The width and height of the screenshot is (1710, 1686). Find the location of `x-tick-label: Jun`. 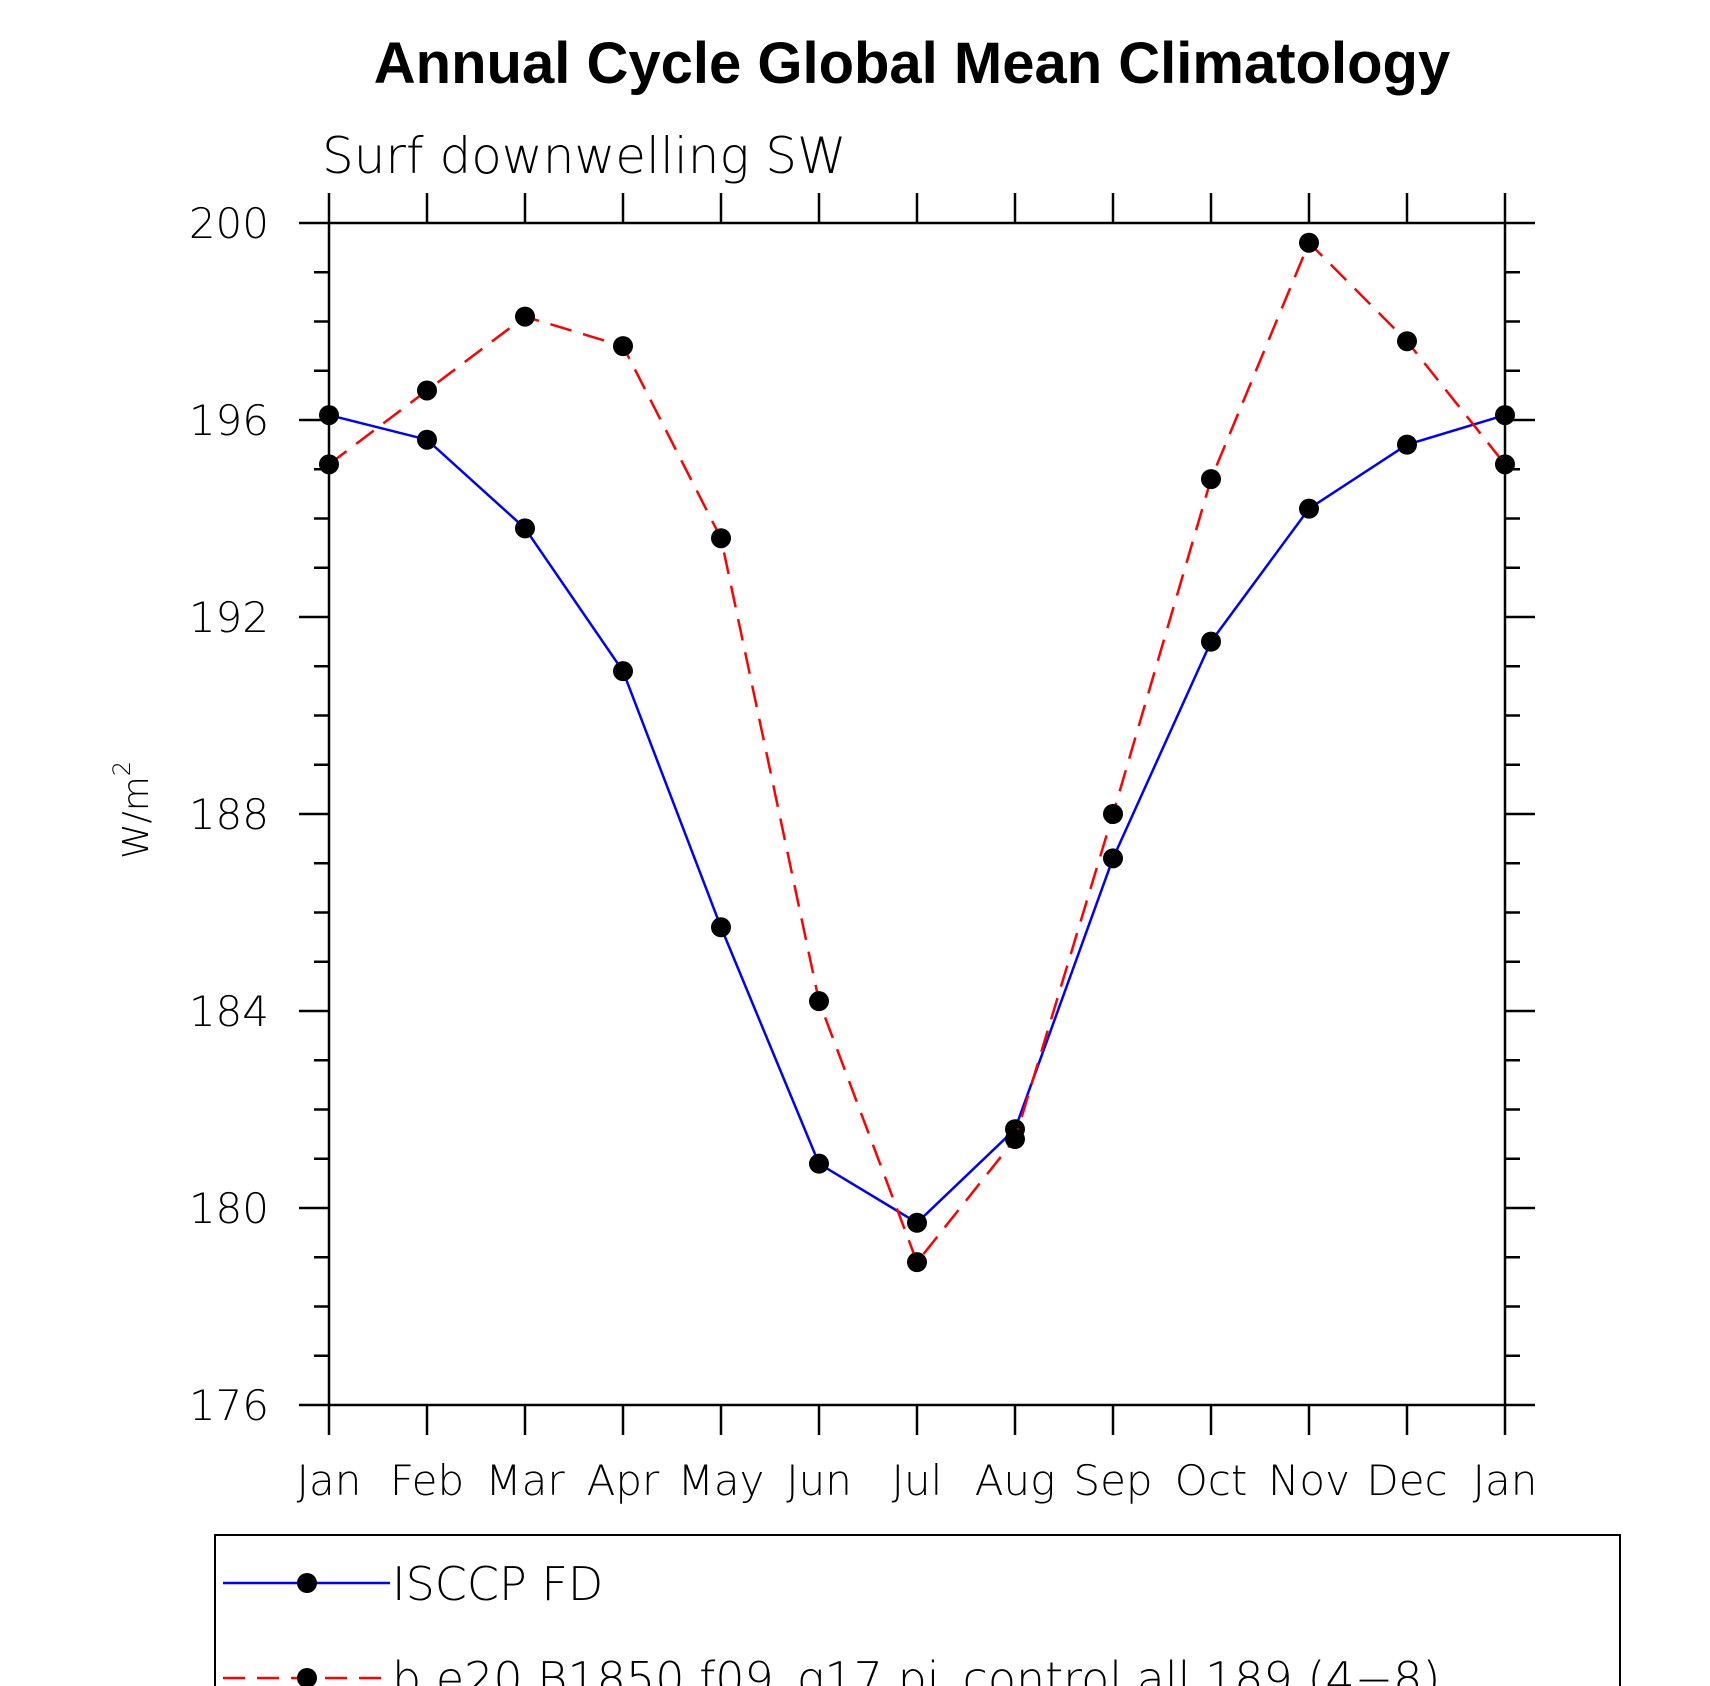

x-tick-label: Jun is located at coordinates (819, 1480).